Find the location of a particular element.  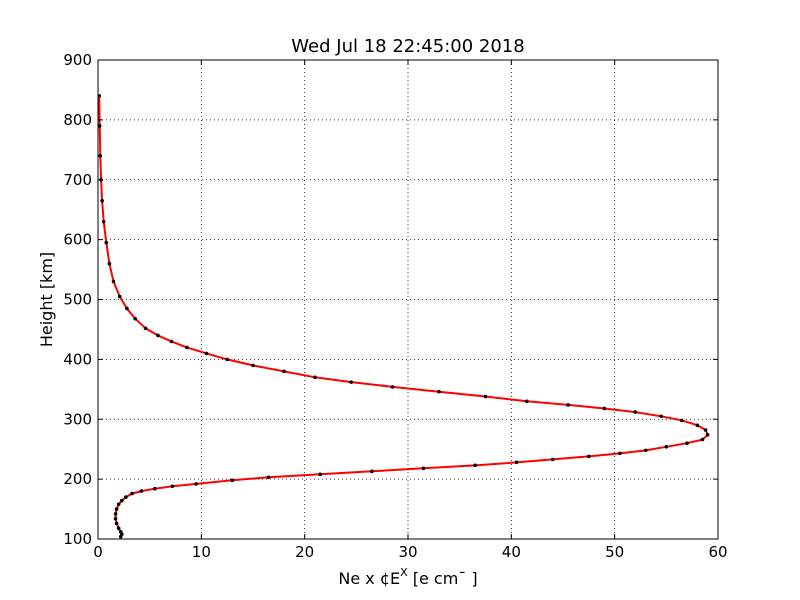

x-tick-label: 30 is located at coordinates (407, 552).